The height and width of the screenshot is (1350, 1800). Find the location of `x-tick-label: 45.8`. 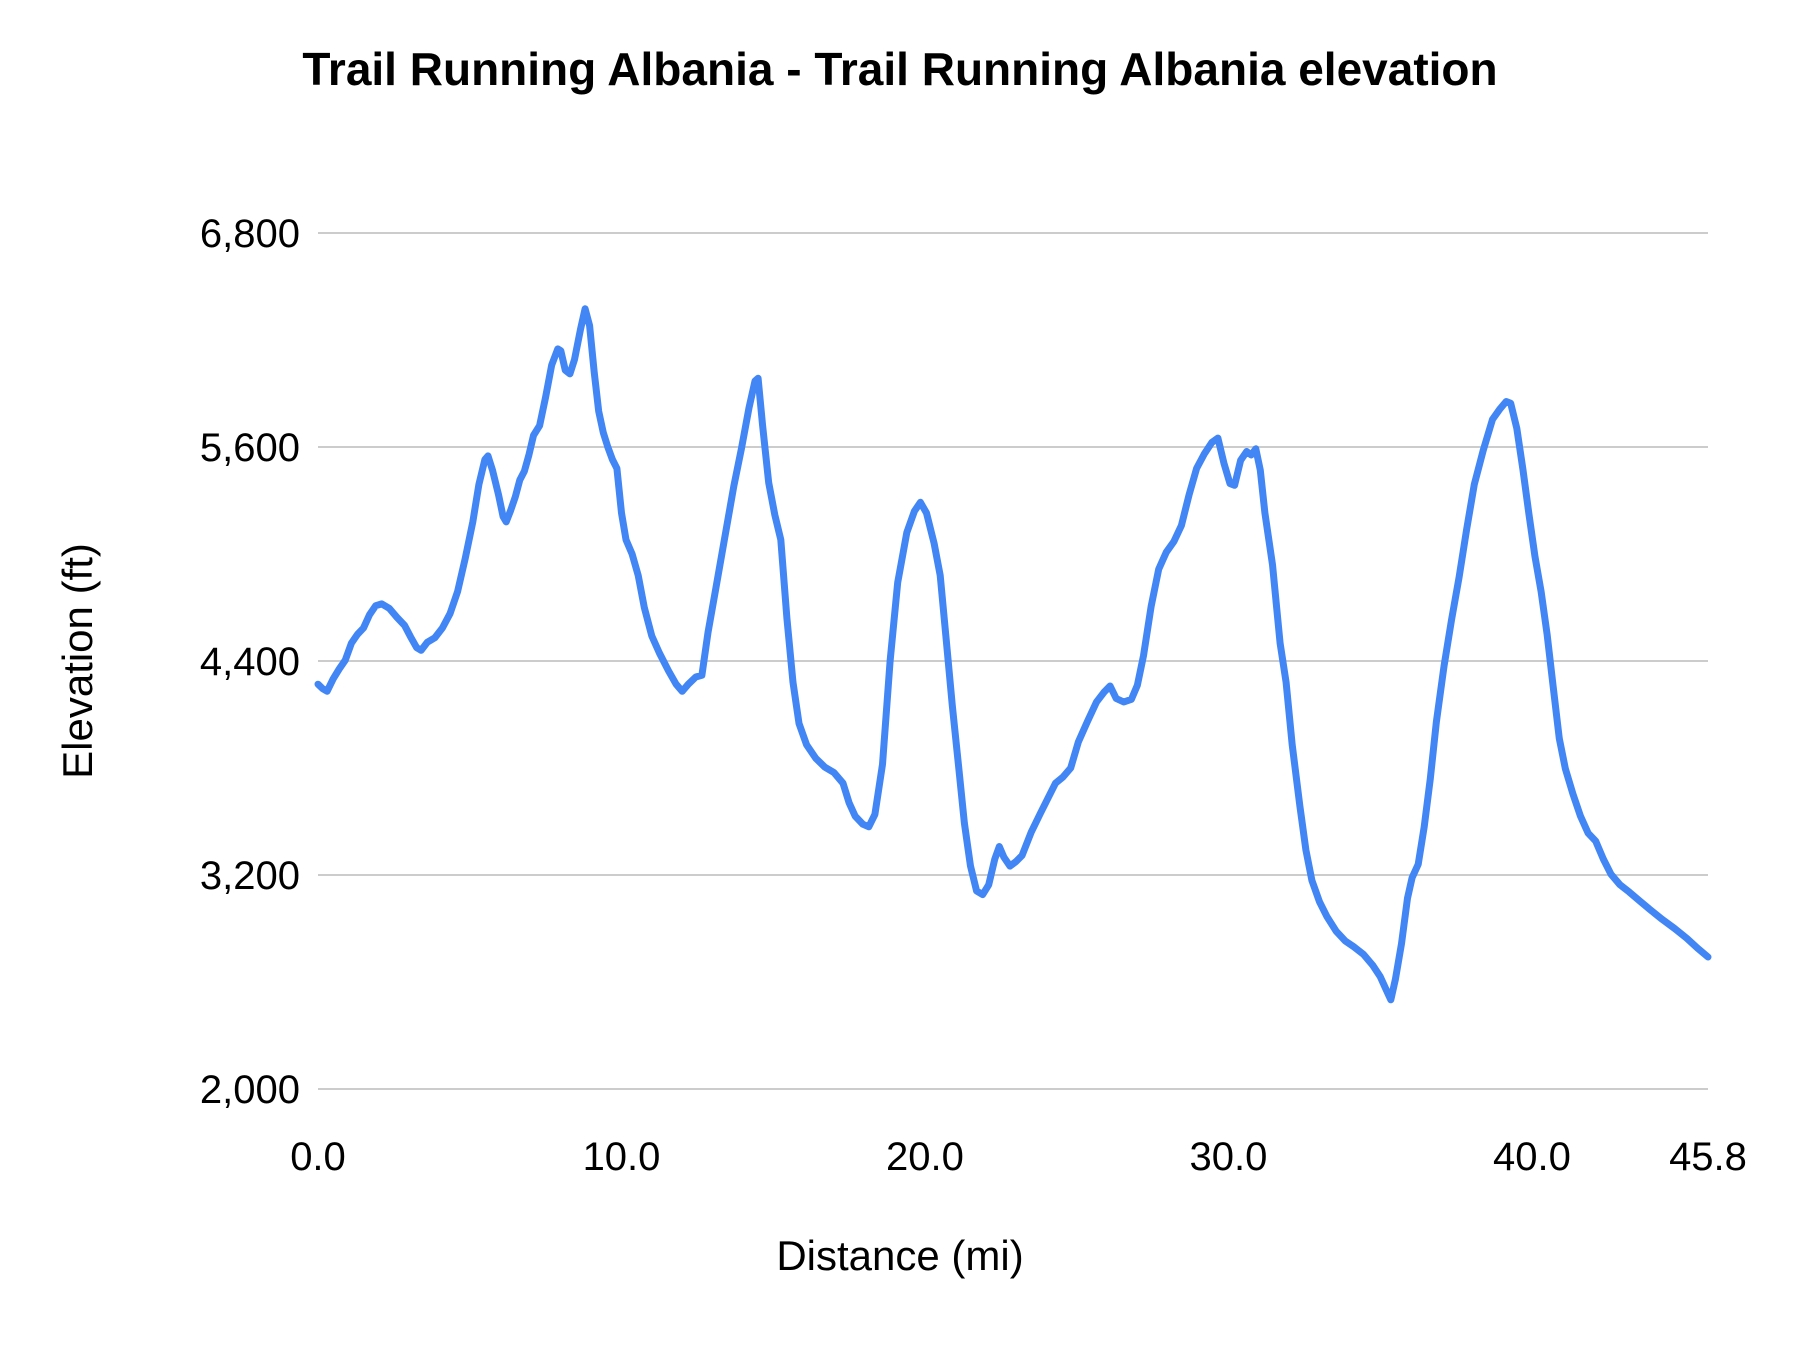

x-tick-label: 45.8 is located at coordinates (1708, 1157).